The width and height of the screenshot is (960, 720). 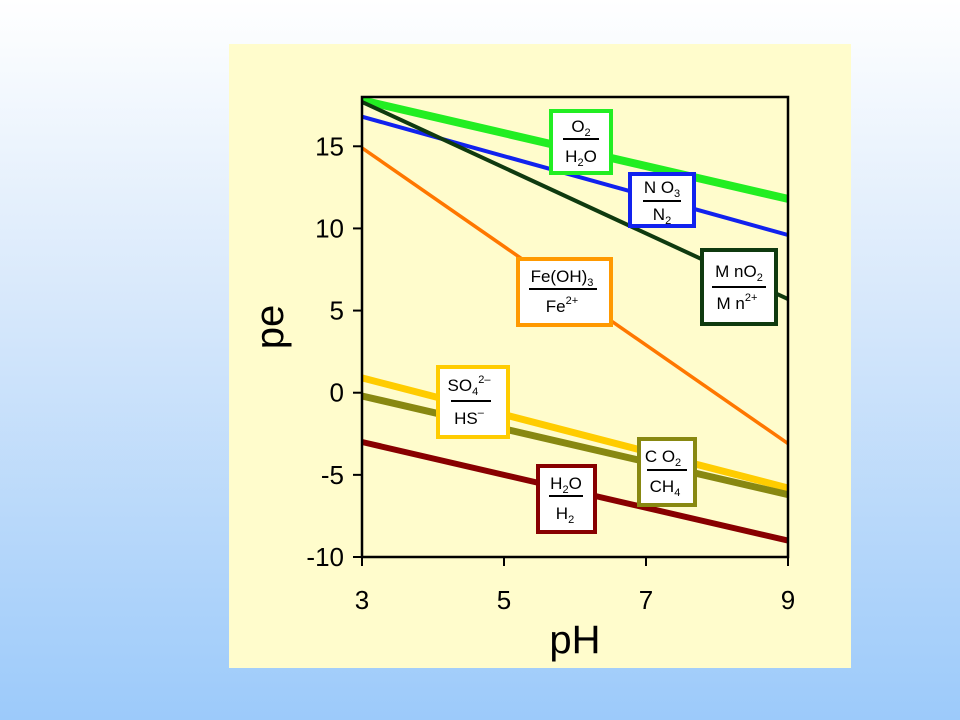 I want to click on x-tick-label: 7, so click(x=646, y=600).